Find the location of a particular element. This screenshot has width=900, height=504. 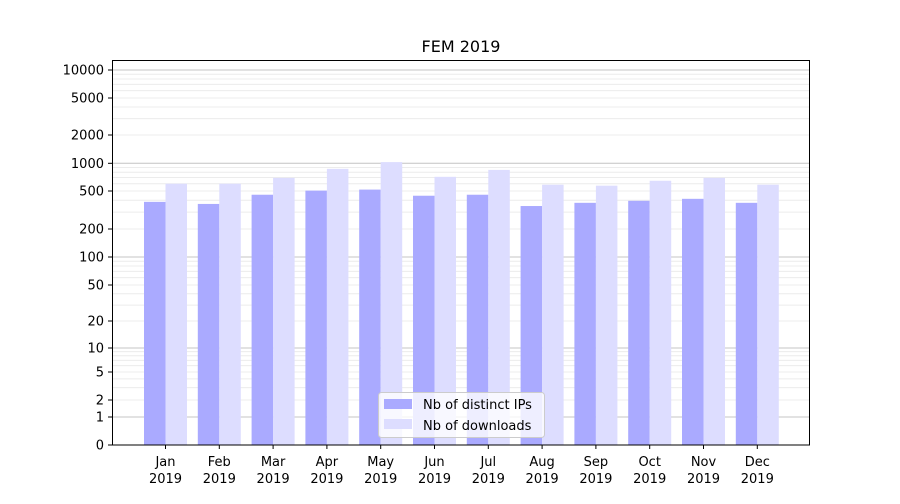

y-tick-label: 200 is located at coordinates (91, 230).